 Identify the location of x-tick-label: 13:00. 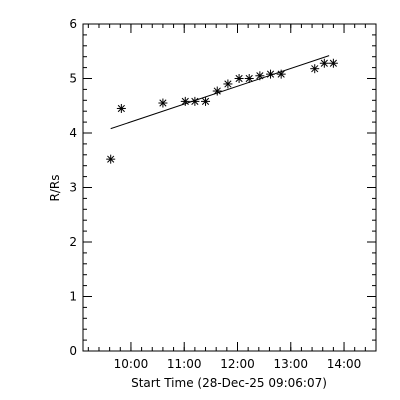
(290, 364).